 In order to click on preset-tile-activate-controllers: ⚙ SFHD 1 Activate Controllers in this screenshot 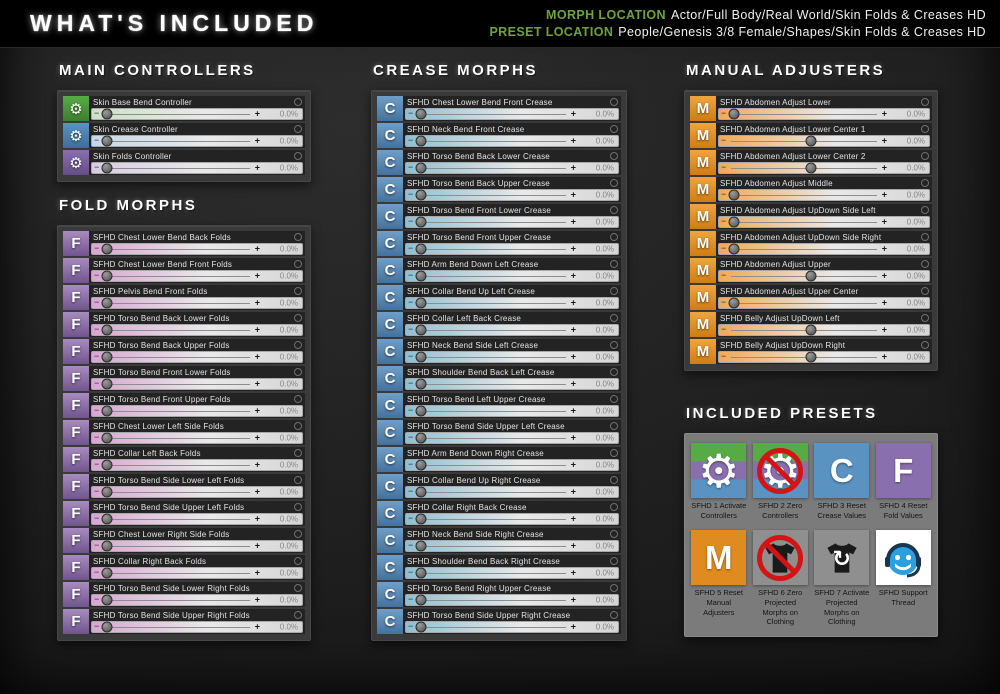, I will do `click(719, 482)`.